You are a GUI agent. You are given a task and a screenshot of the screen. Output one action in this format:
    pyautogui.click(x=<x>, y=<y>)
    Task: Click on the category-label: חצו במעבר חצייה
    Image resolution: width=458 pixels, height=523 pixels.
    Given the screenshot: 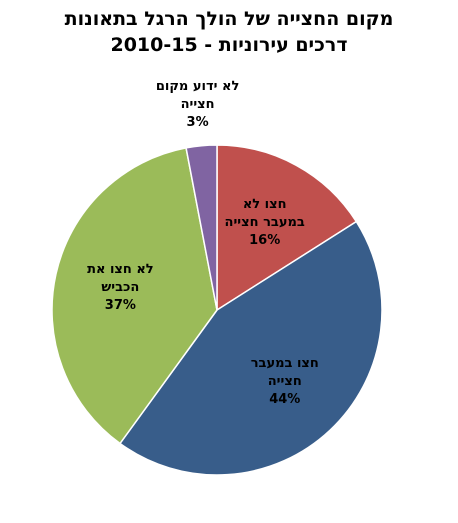 What is the action you would take?
    pyautogui.click(x=284, y=373)
    